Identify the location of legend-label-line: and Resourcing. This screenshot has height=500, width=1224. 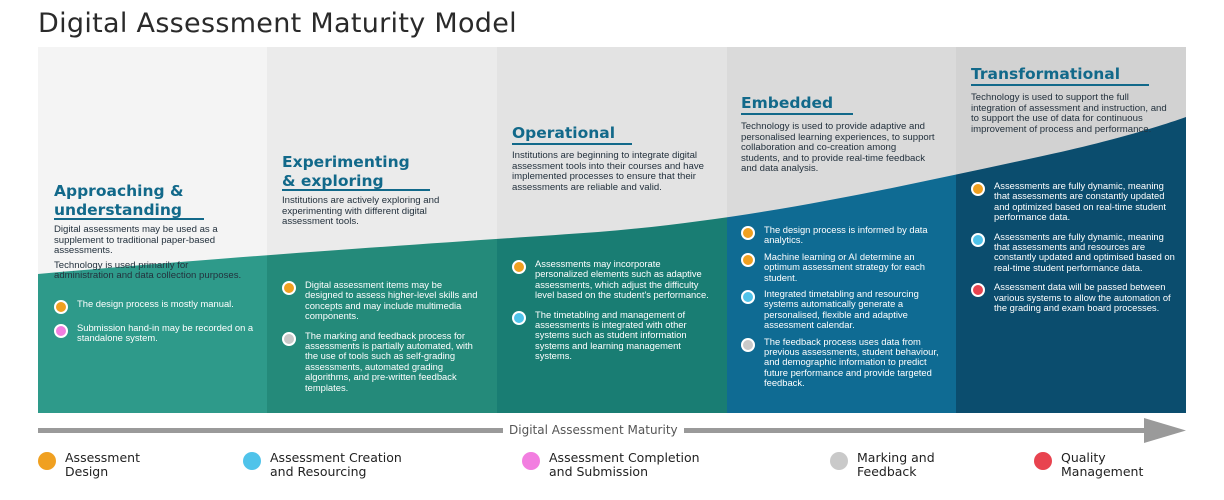
(318, 471).